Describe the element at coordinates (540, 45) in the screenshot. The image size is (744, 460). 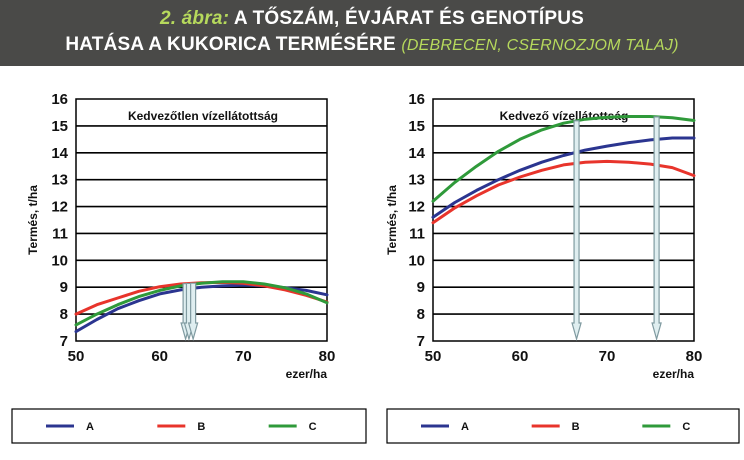
I see `title-suffix: (DEBRECEN, CSERNOZJOM TALAJ)` at that location.